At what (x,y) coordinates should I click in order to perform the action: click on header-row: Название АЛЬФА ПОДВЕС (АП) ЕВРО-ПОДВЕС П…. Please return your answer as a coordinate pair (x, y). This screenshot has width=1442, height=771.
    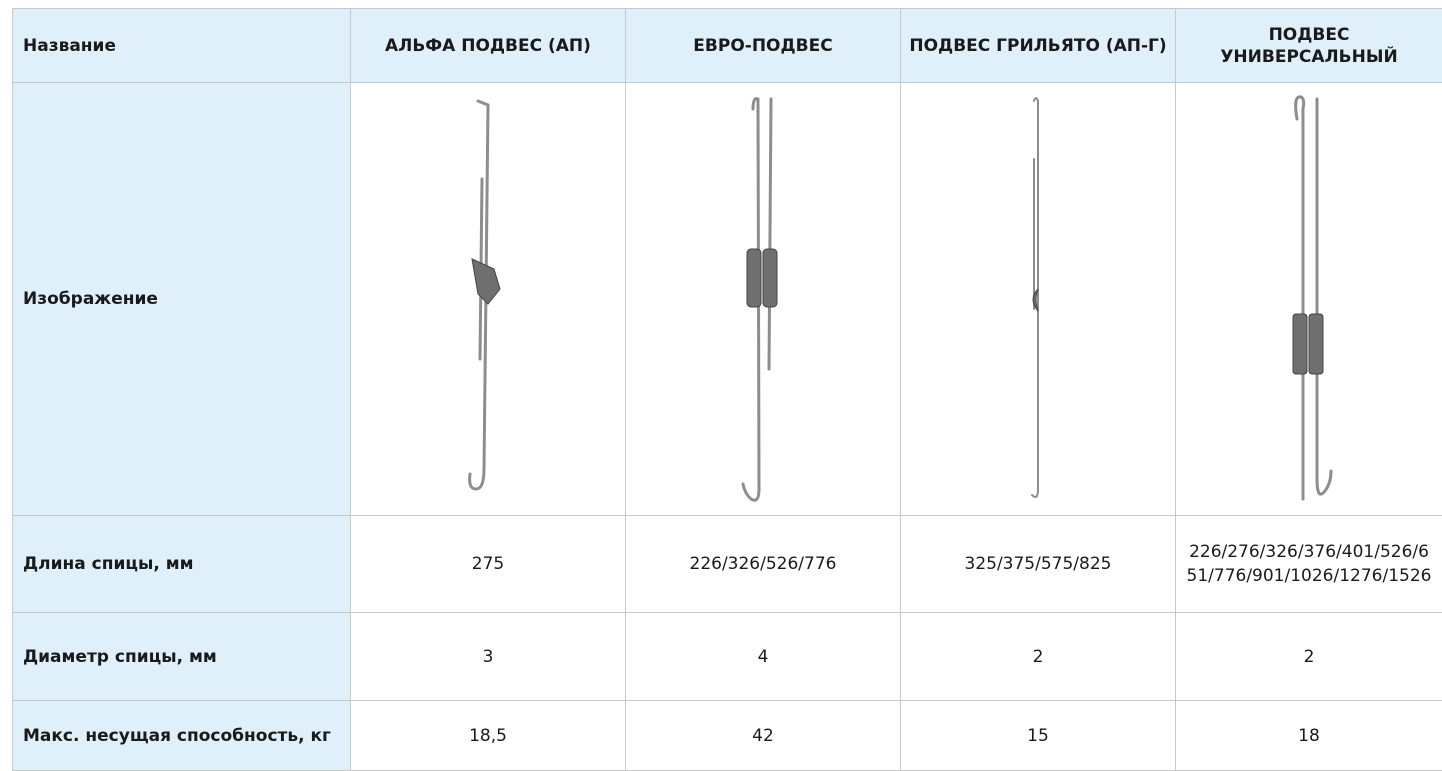
    Looking at the image, I should click on (727, 46).